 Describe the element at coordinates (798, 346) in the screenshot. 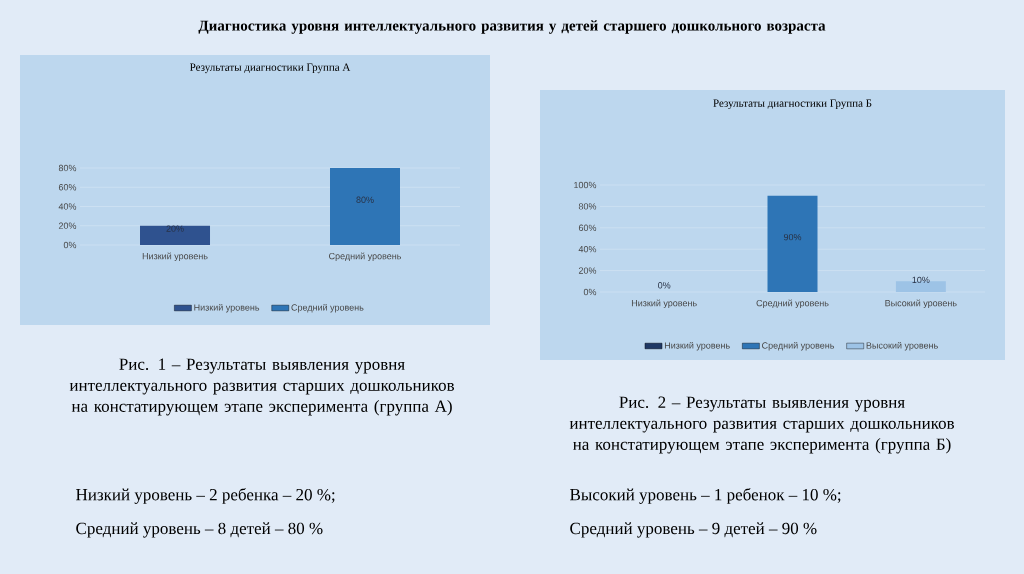

I see `legend-label: Средний уровень` at that location.